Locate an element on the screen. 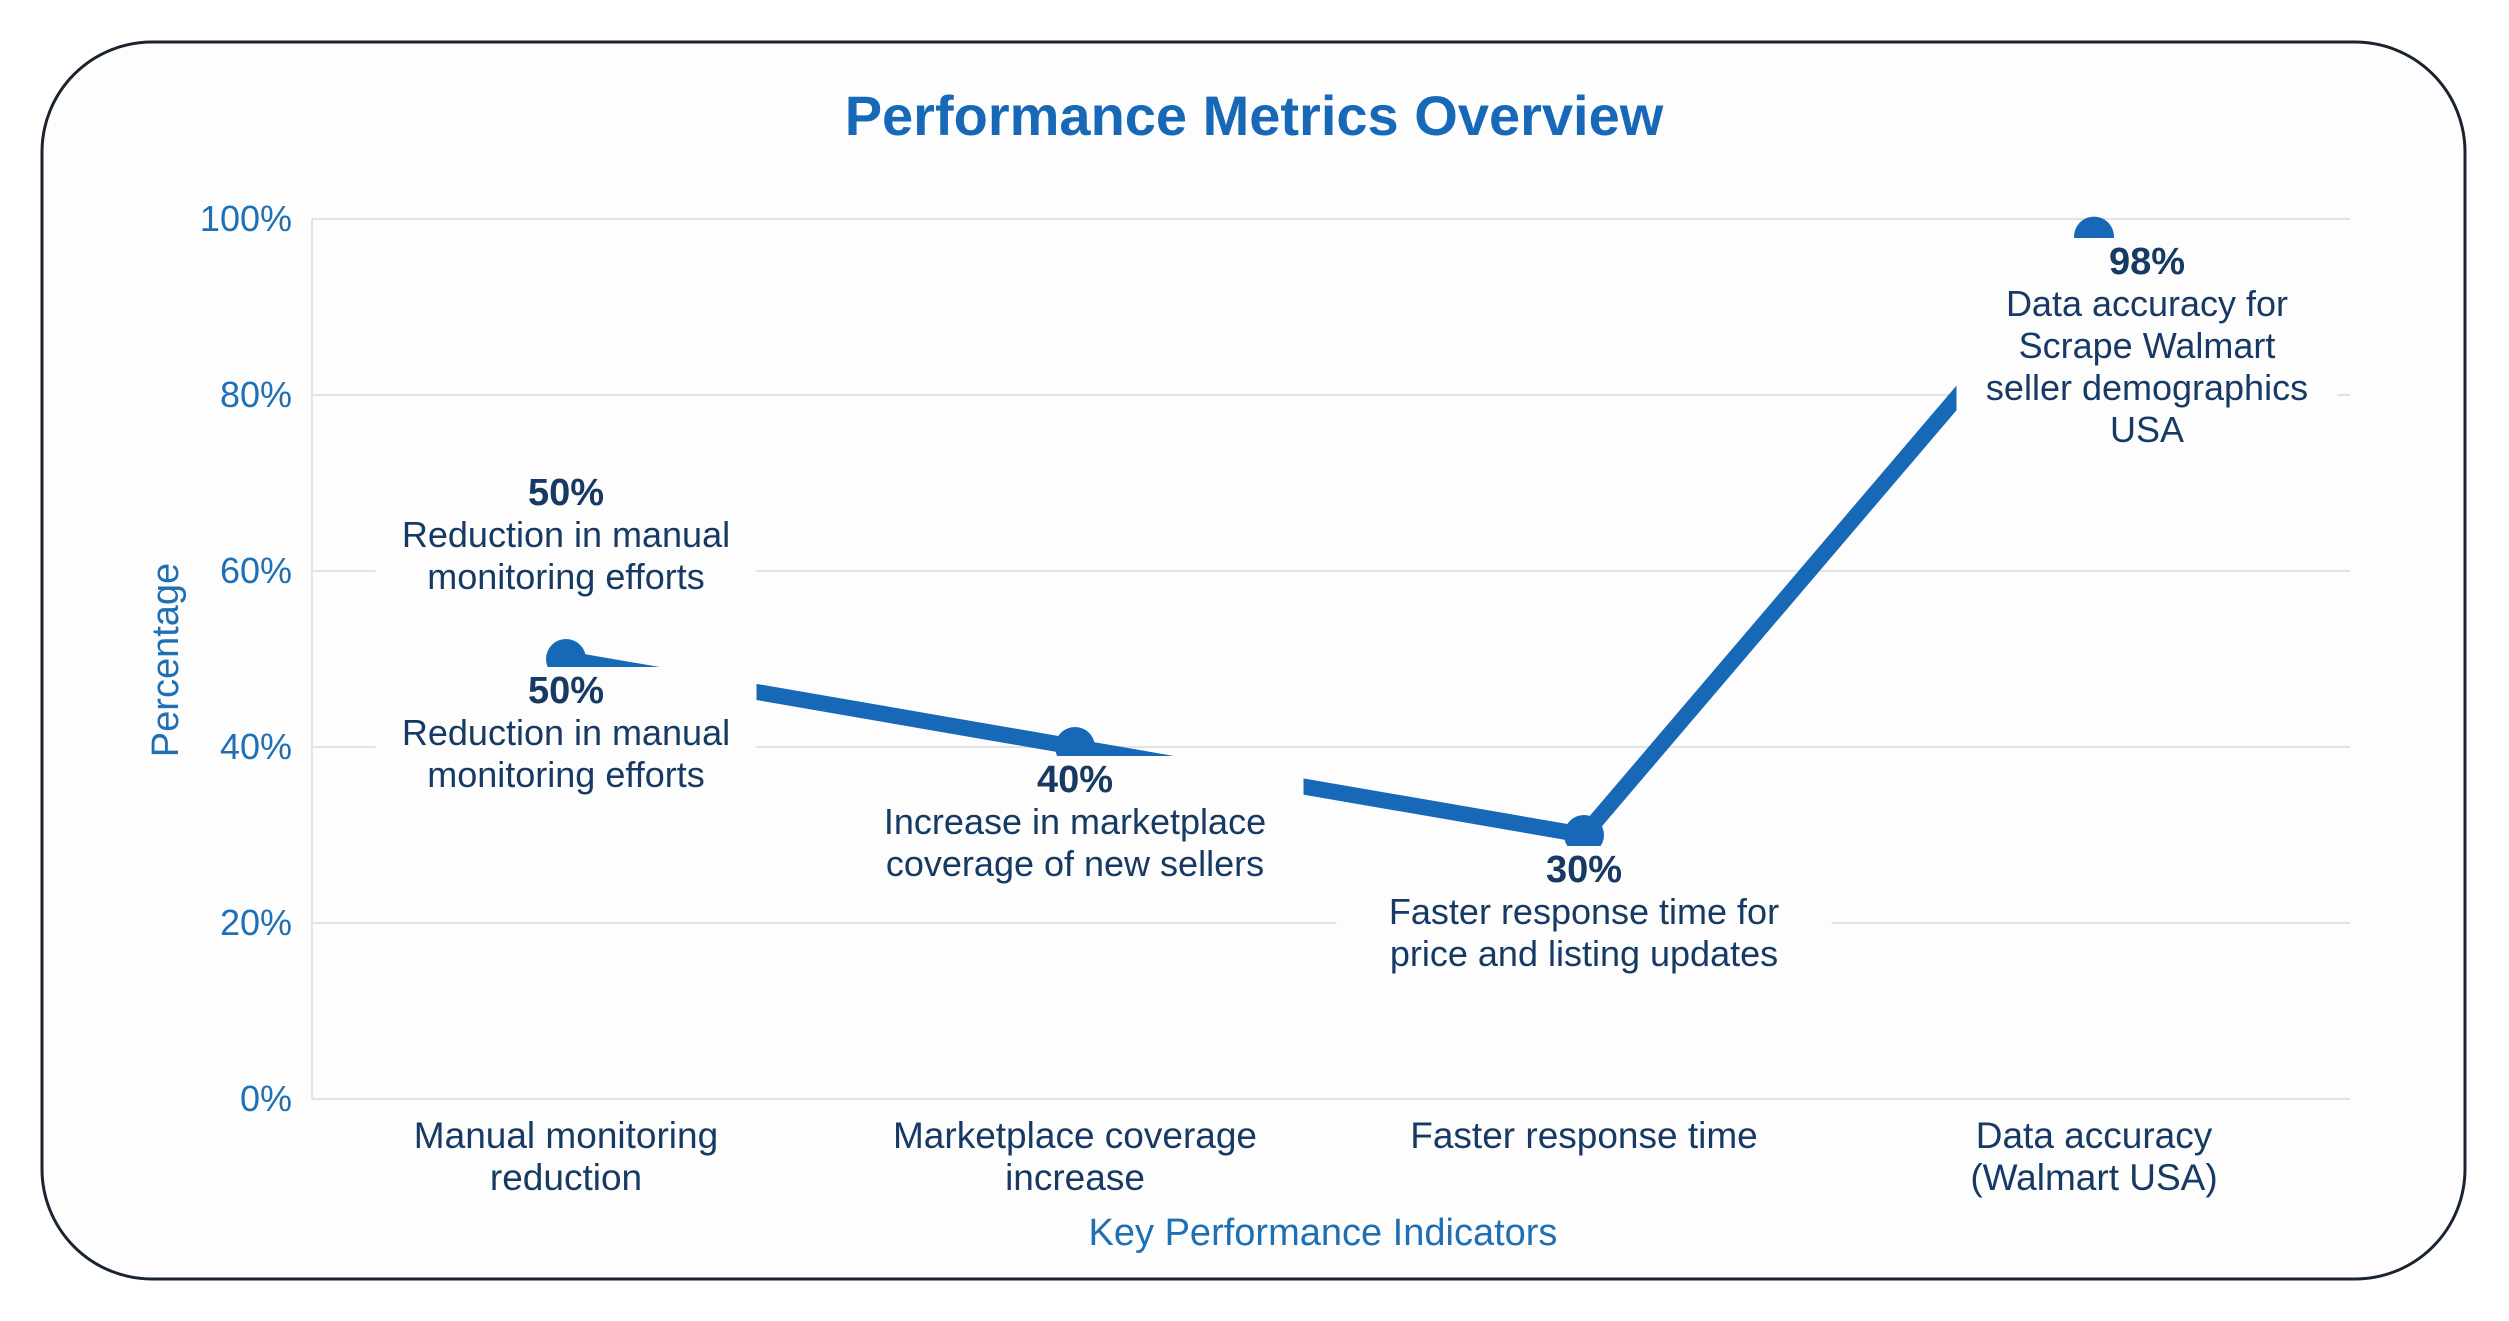  data-label-value: 40% is located at coordinates (1075, 780).